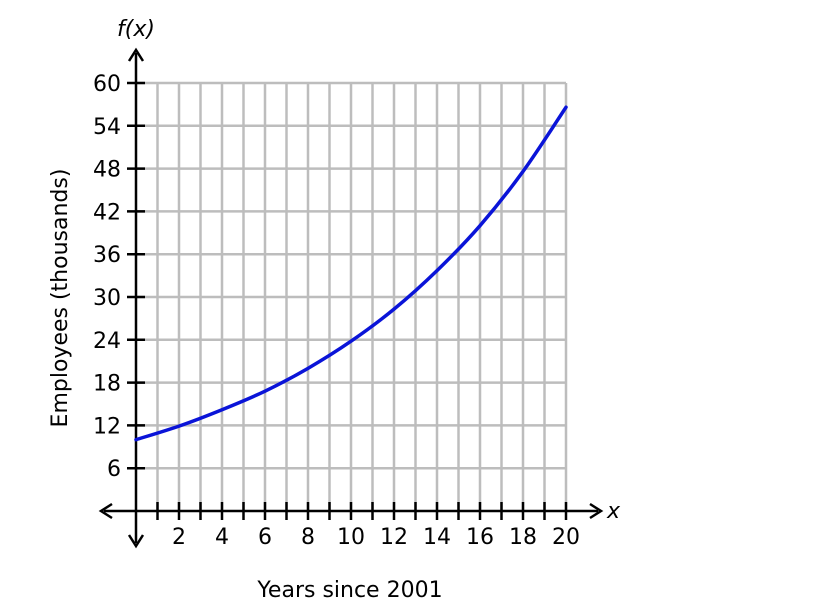  What do you see at coordinates (107, 341) in the screenshot?
I see `y-tick-label: 24` at bounding box center [107, 341].